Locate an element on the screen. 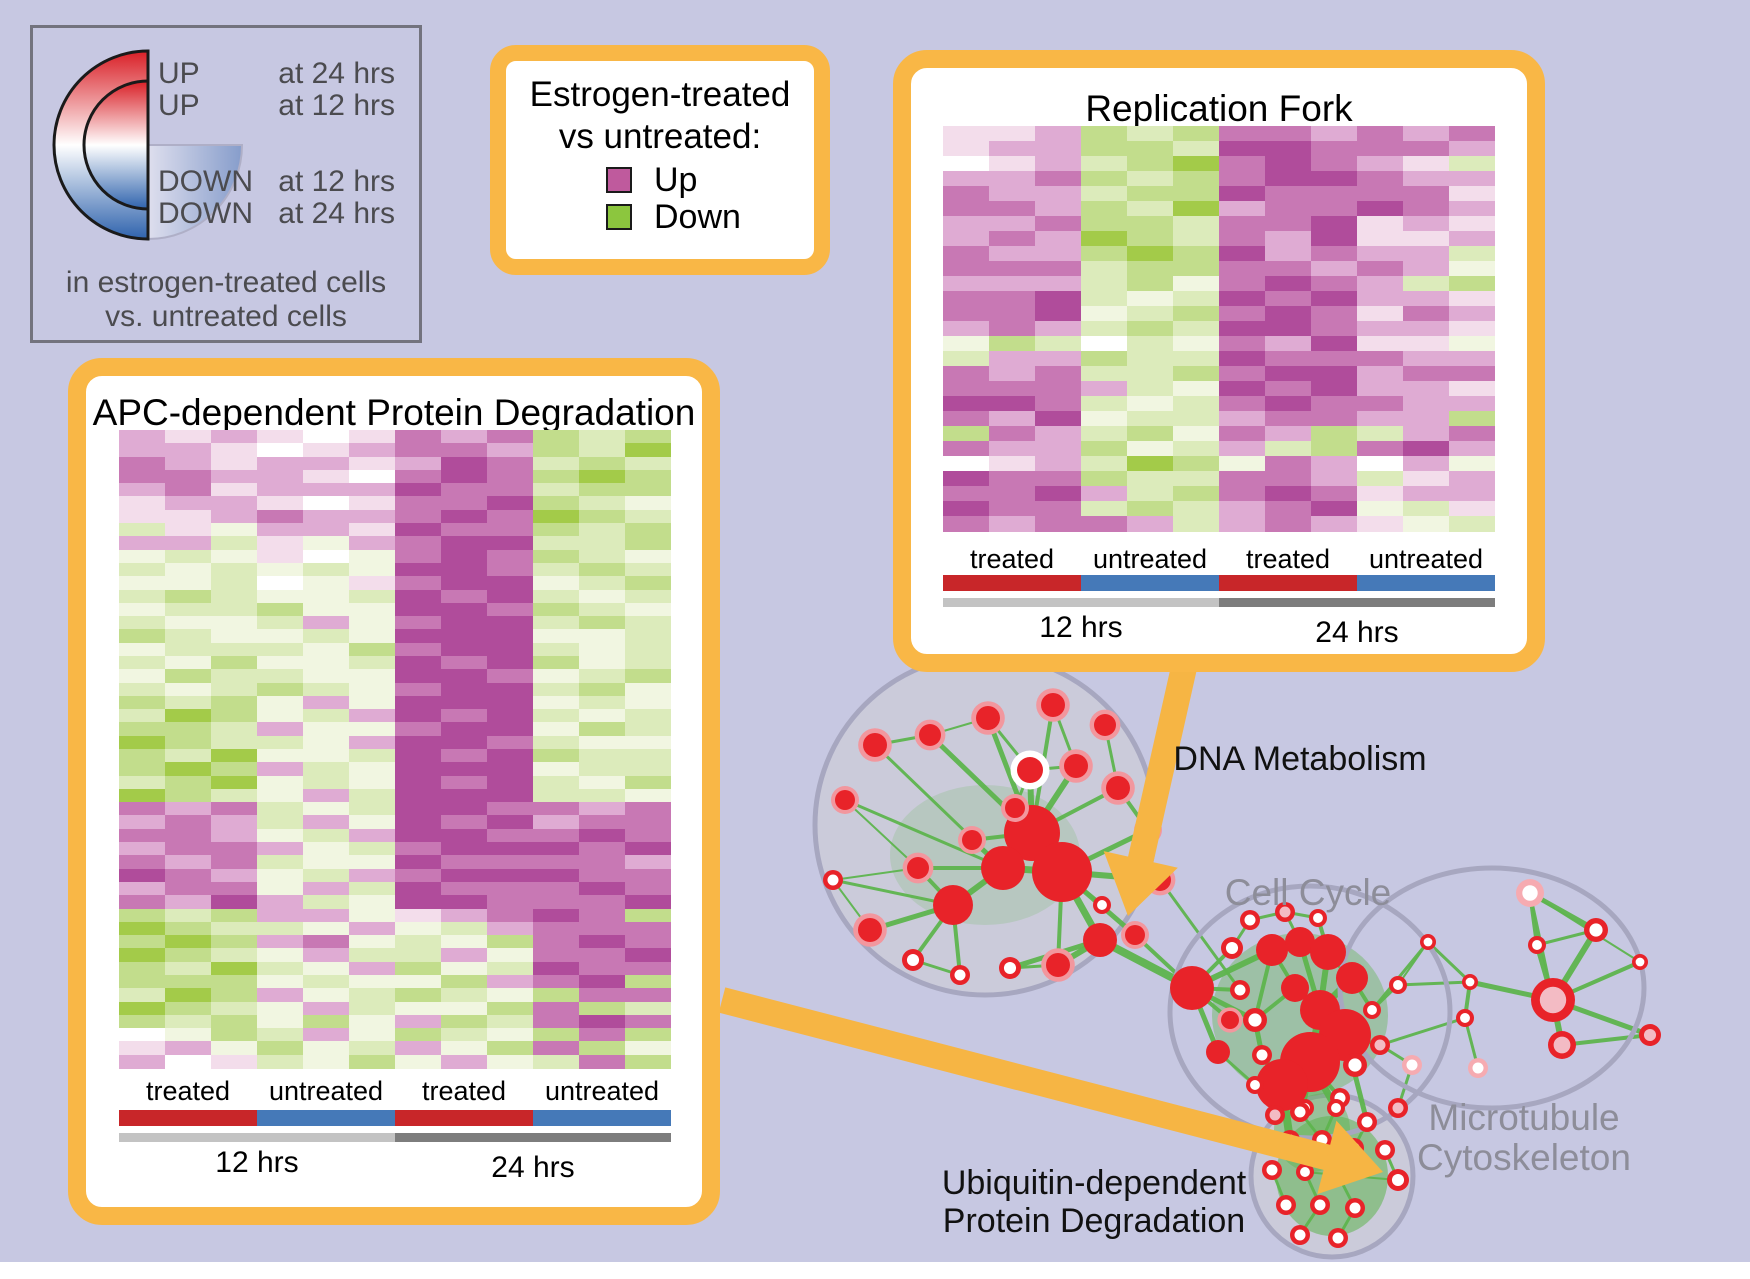  ubiquitin-degradation-label: Ubiquitin-dependent Protein Degradation is located at coordinates (1094, 1202).